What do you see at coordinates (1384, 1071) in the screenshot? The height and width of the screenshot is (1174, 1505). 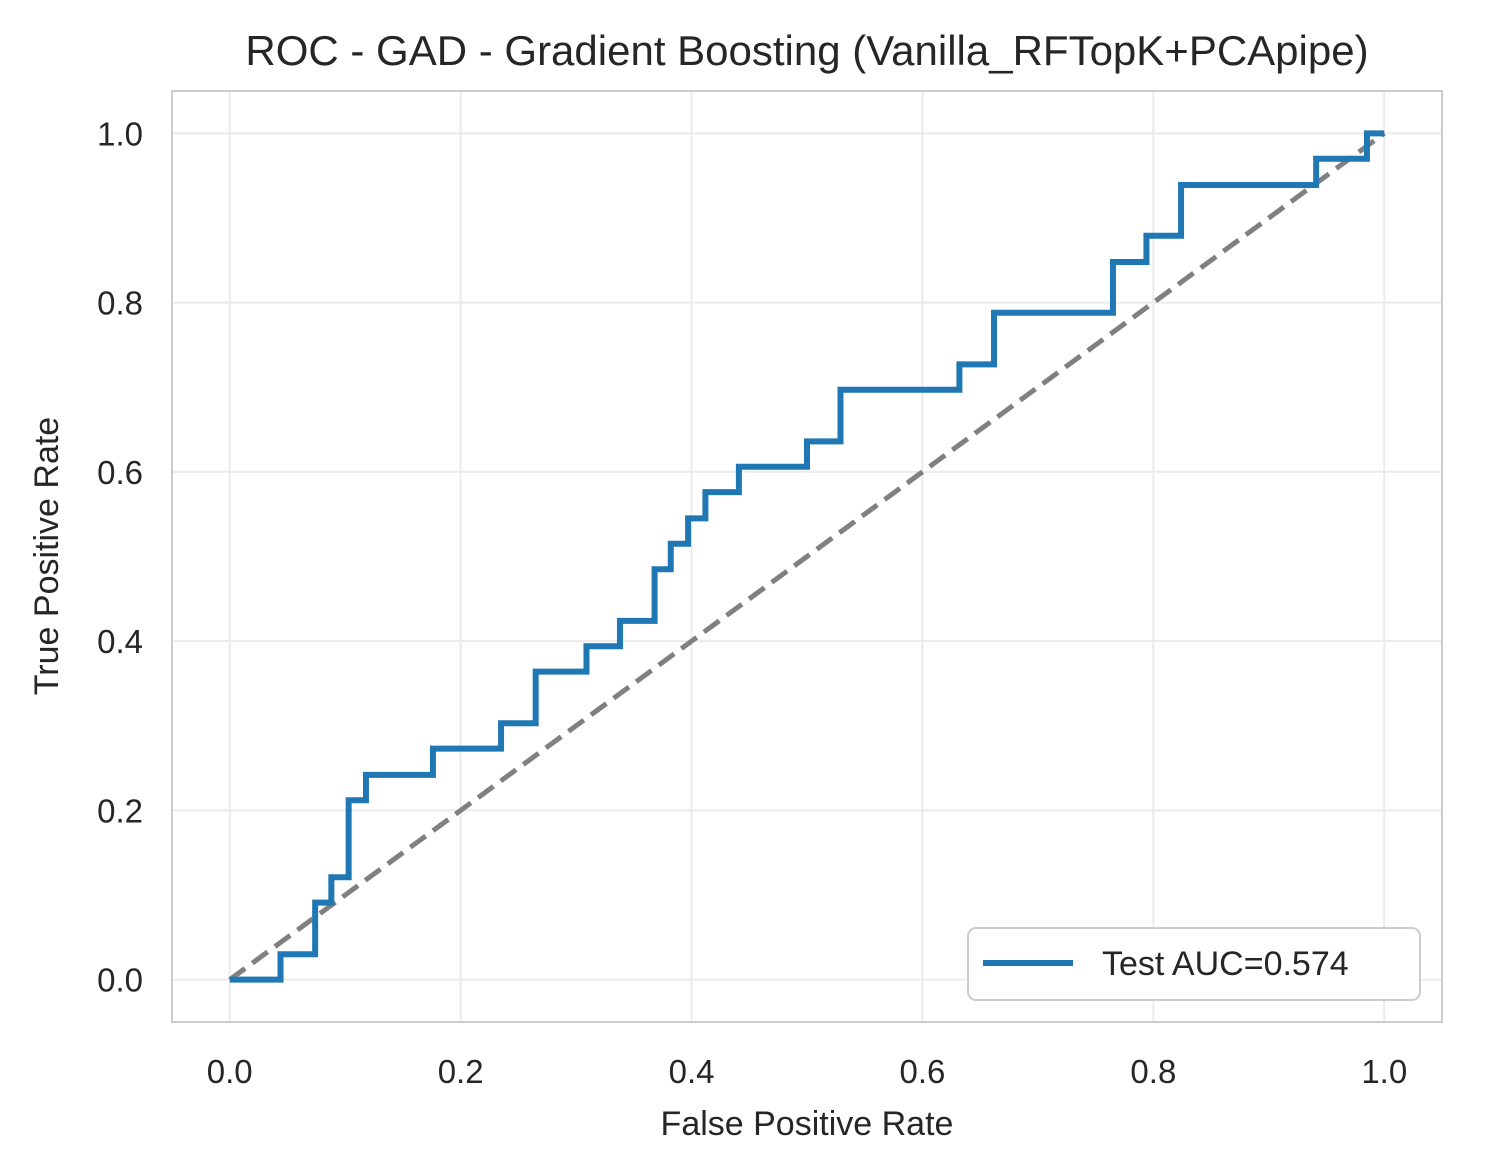 I see `x-tick-label: 1.0` at bounding box center [1384, 1071].